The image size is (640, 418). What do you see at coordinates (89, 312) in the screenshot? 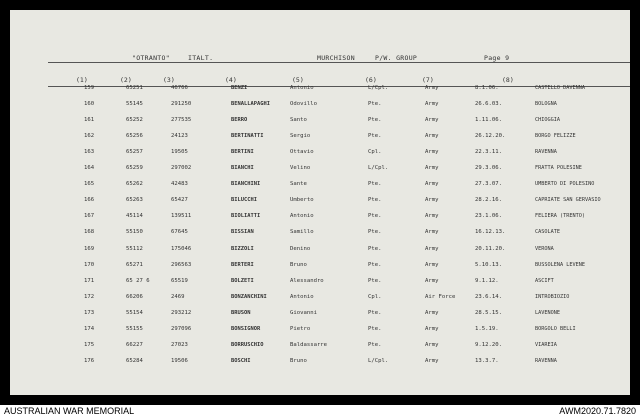
I see `cell-serial-number: 173` at bounding box center [89, 312].